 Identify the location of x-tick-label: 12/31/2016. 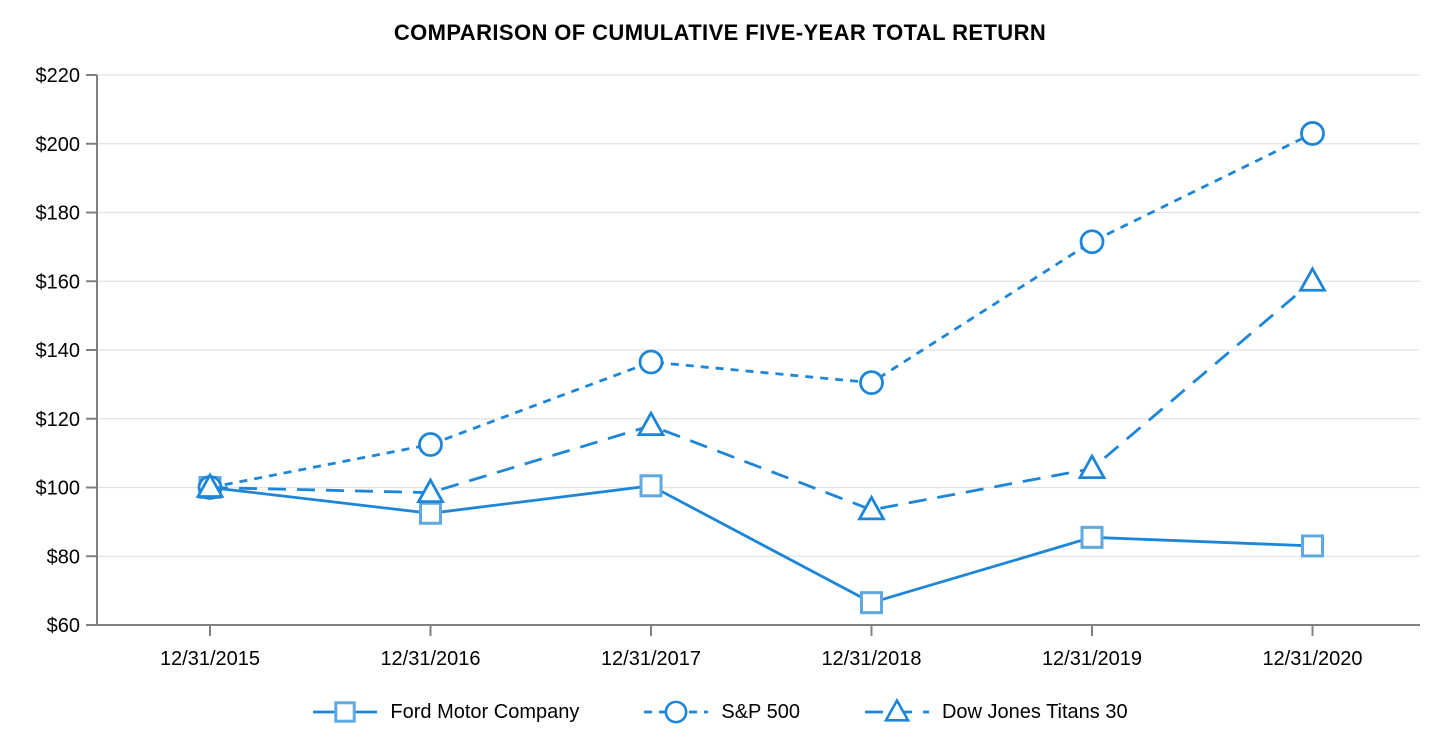
(430, 659).